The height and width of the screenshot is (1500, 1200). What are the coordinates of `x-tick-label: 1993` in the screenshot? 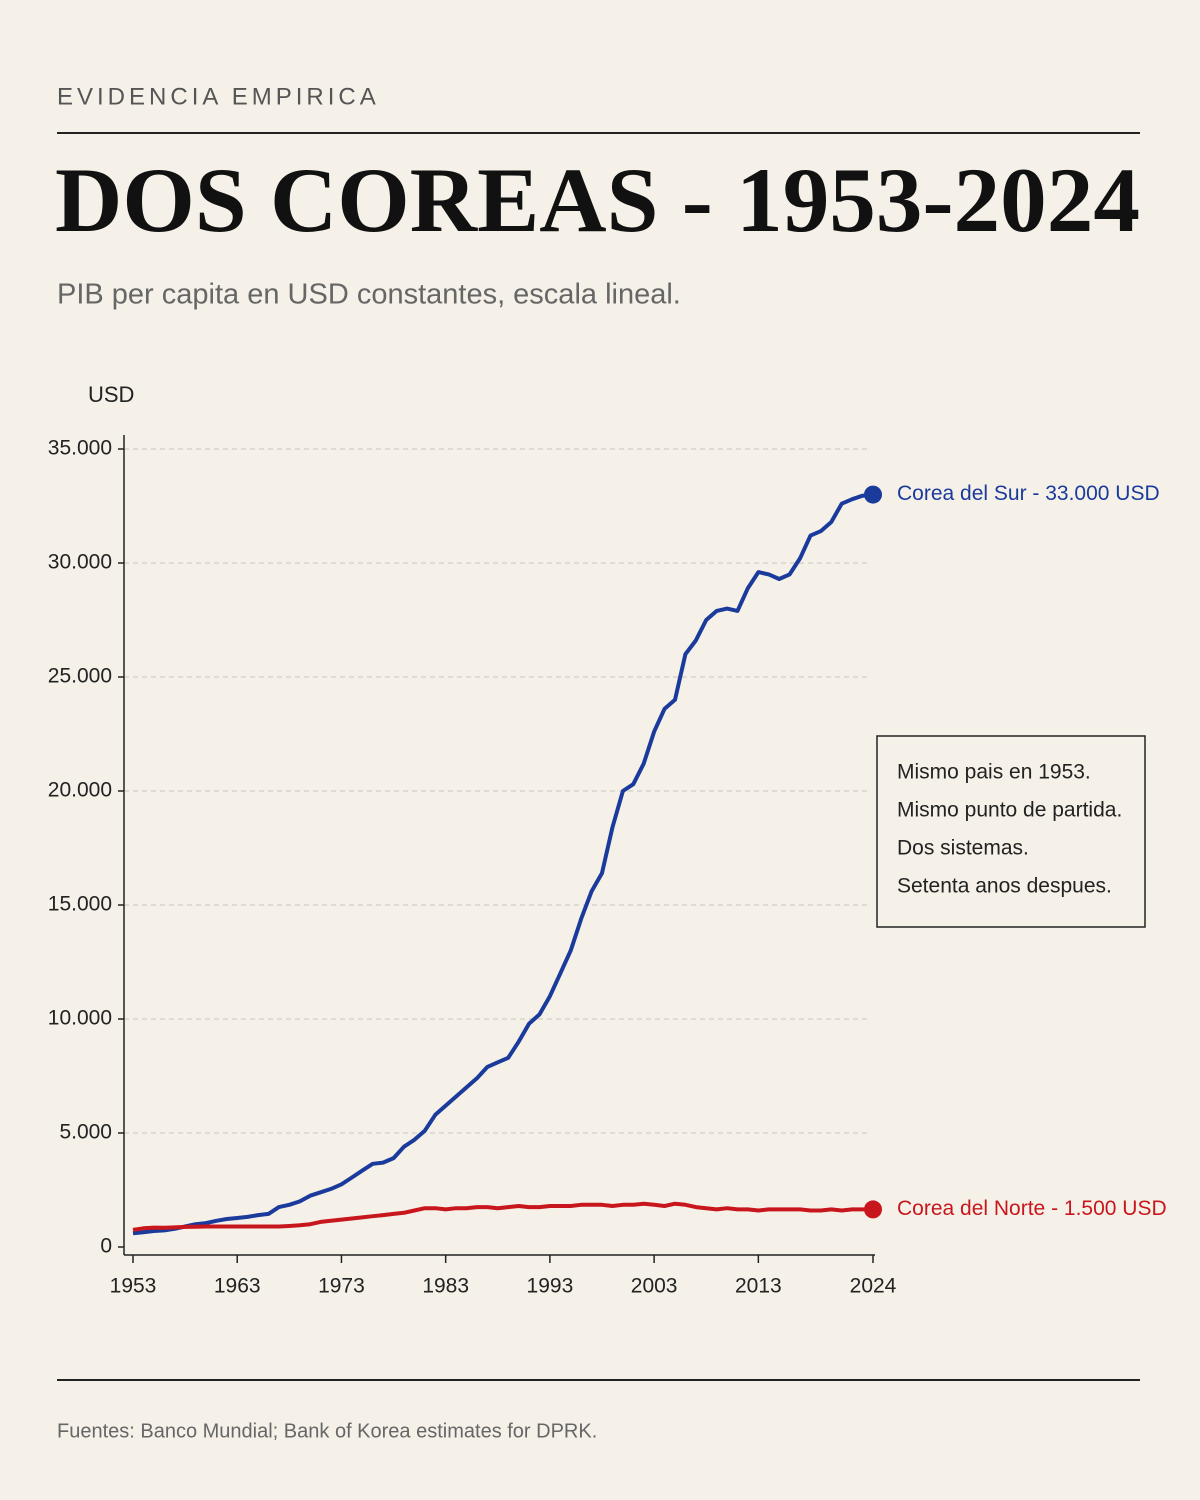 It's located at (550, 1286).